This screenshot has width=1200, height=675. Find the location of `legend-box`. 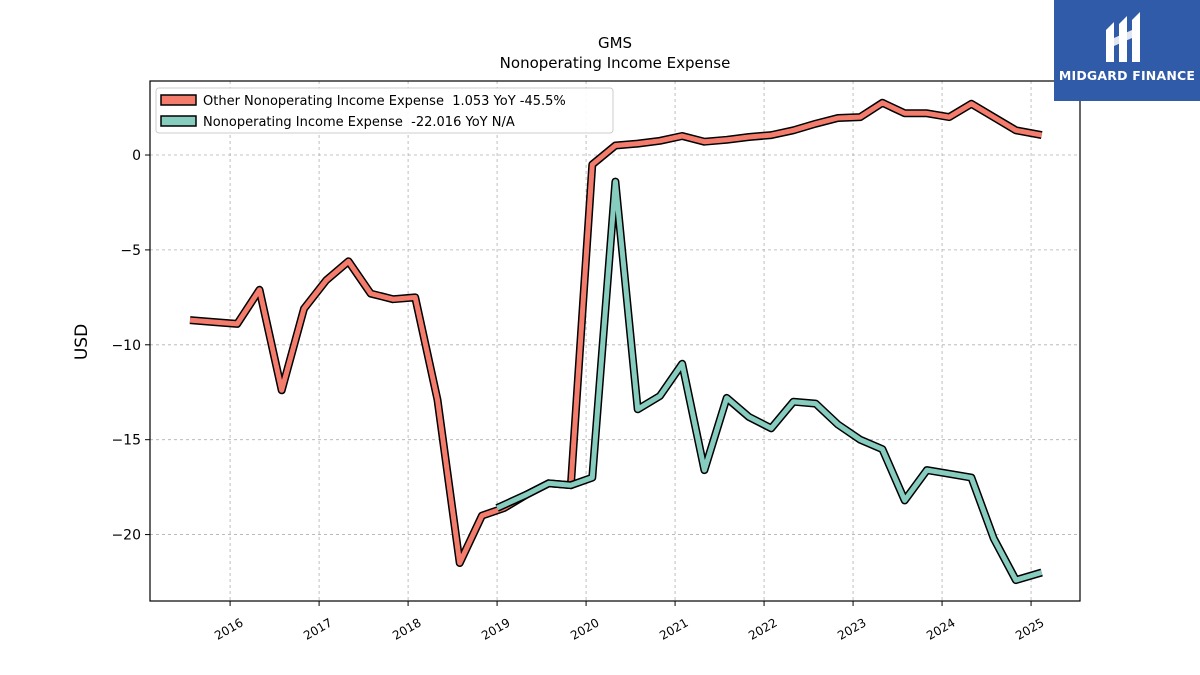

legend-box is located at coordinates (384, 110).